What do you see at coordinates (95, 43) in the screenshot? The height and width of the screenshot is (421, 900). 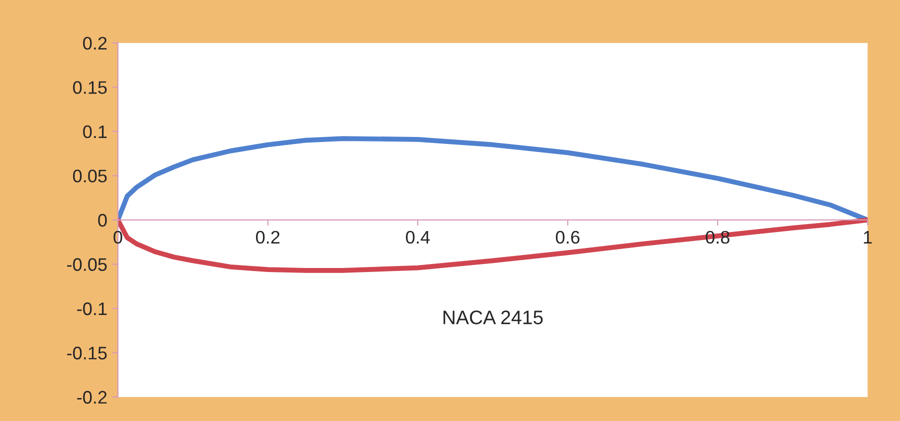 I see `y-tick-label: 0.2` at bounding box center [95, 43].